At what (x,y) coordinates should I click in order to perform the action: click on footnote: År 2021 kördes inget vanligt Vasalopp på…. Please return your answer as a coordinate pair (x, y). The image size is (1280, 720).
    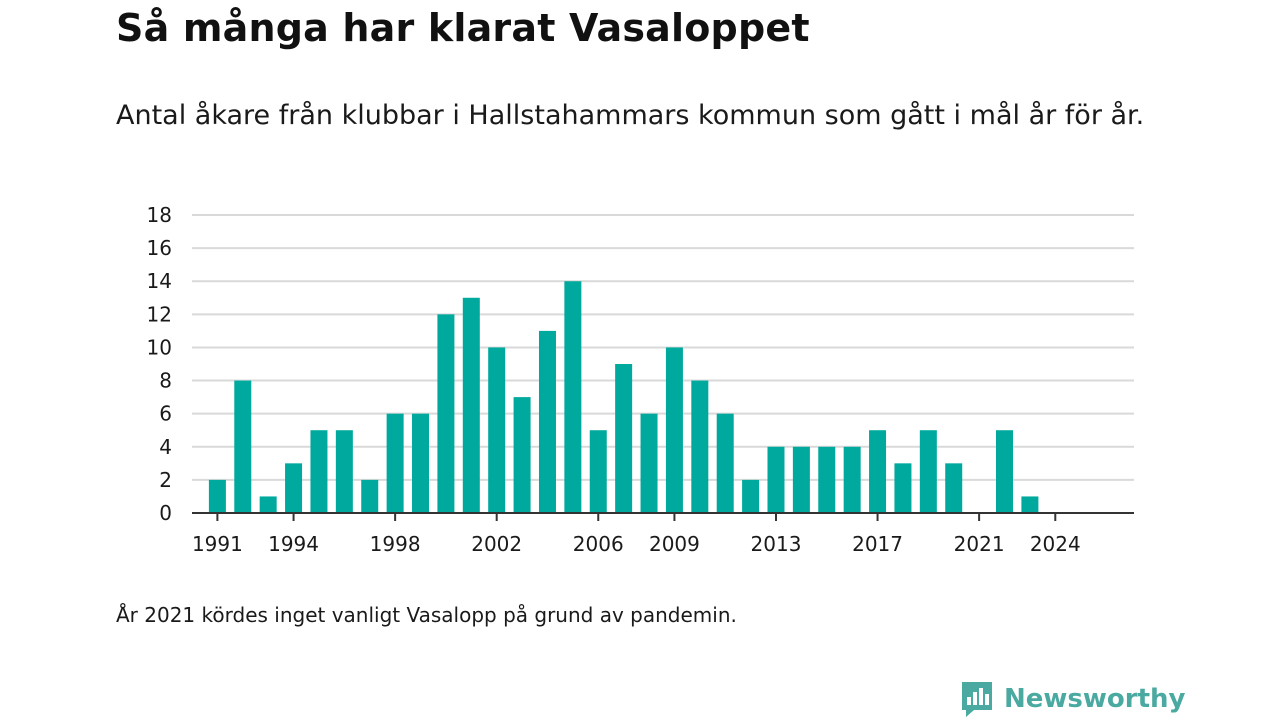
    Looking at the image, I should click on (426, 615).